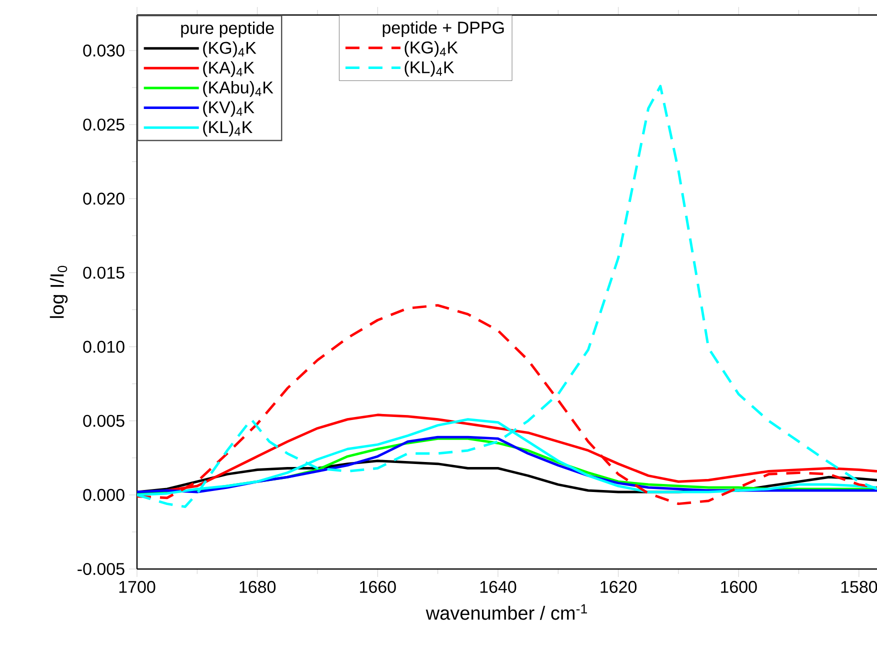 Image resolution: width=877 pixels, height=655 pixels. I want to click on y-tick-label: -0.005, so click(101, 569).